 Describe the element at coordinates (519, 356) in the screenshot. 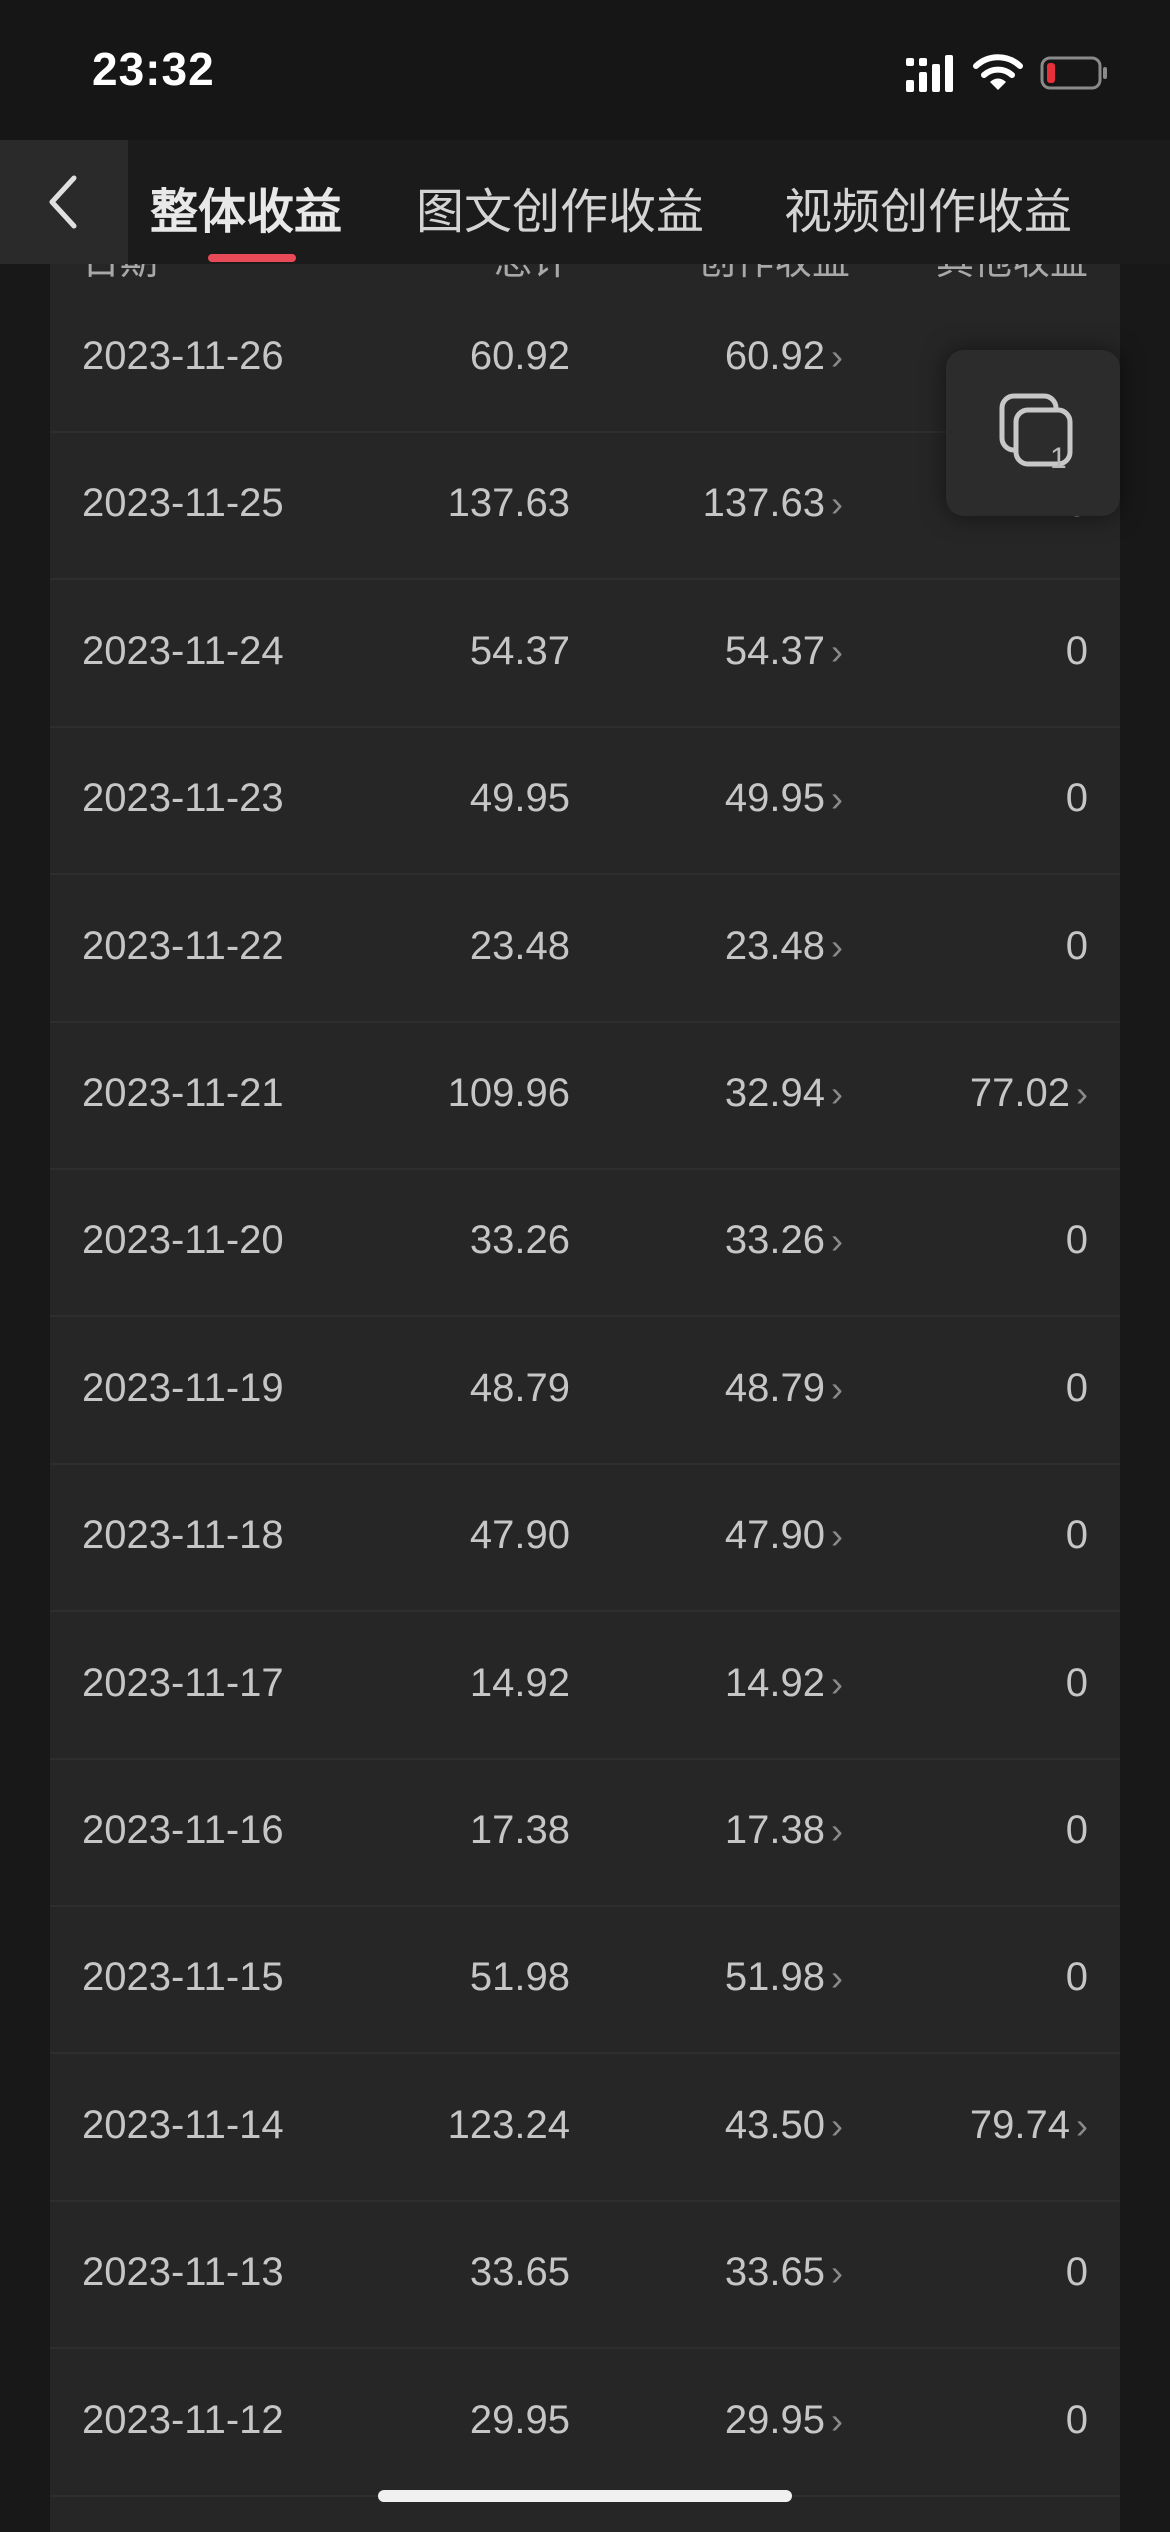

I see `row-total: 60.92` at that location.